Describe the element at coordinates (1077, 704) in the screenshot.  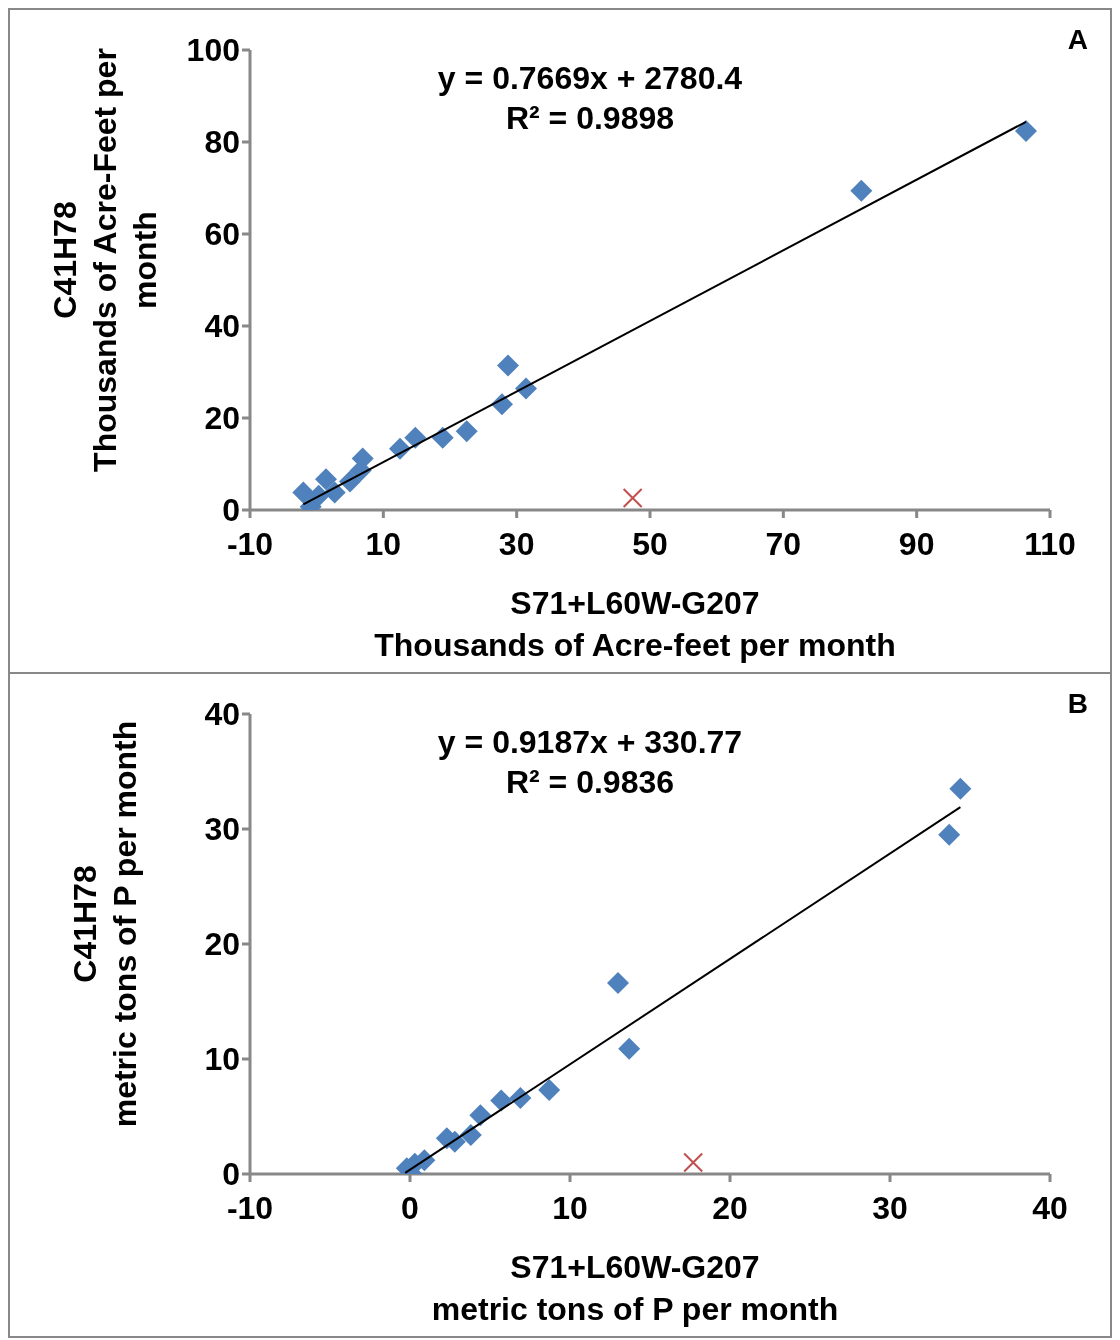
I see `text: B` at that location.